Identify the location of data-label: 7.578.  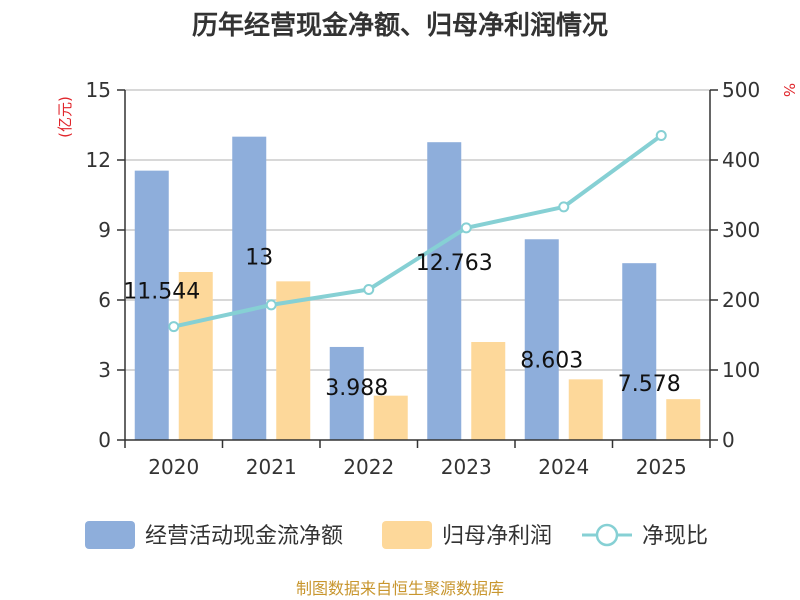
(649, 384).